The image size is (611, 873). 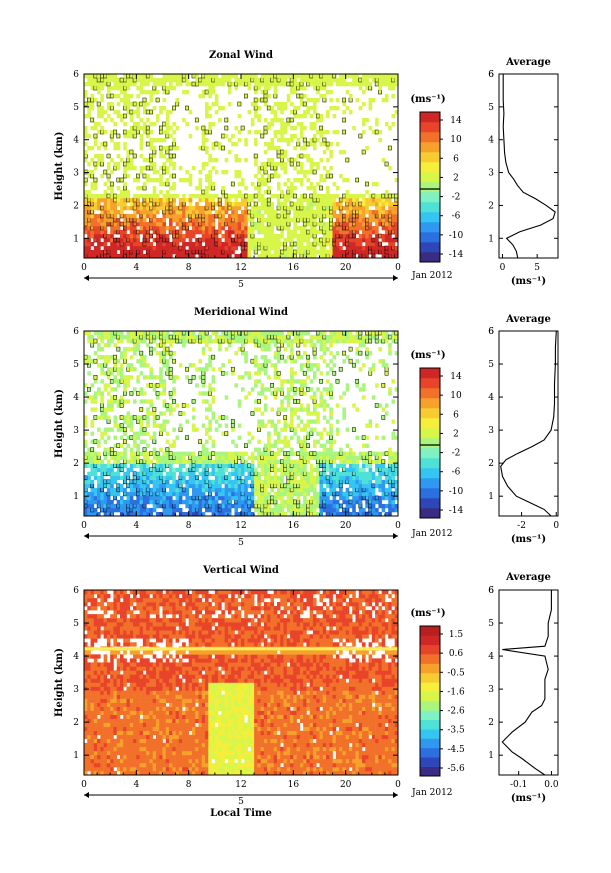 What do you see at coordinates (456, 236) in the screenshot?
I see `colorbar-tick-label: -10` at bounding box center [456, 236].